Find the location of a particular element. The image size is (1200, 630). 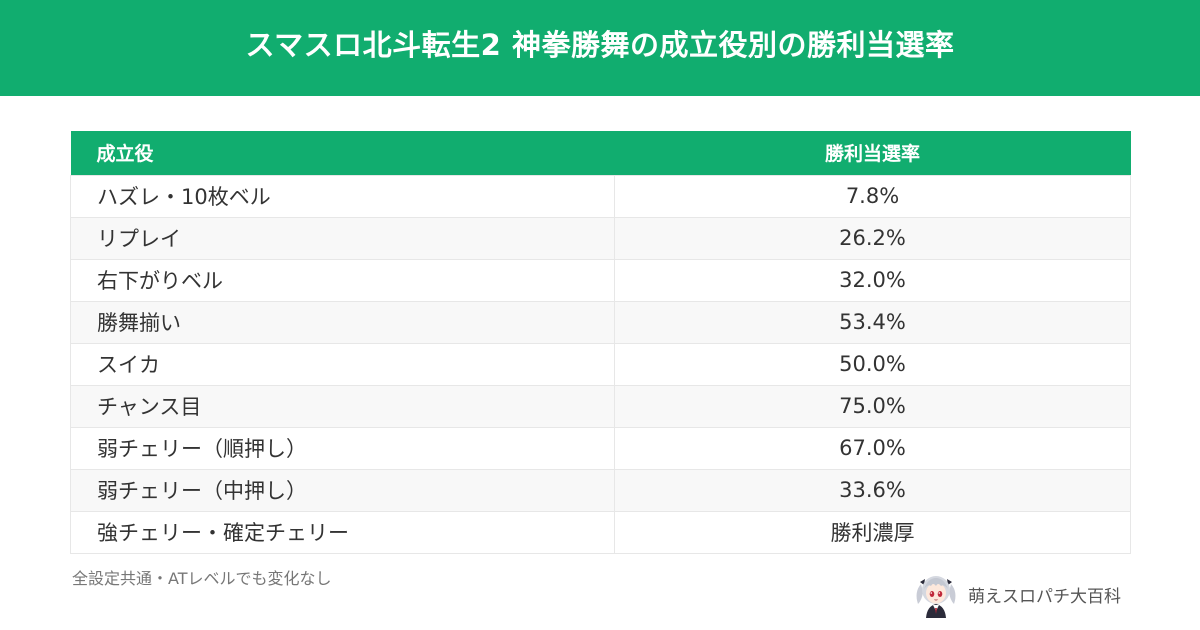

footnote: 全設定共通・ATレベルでも変化なし is located at coordinates (202, 578).